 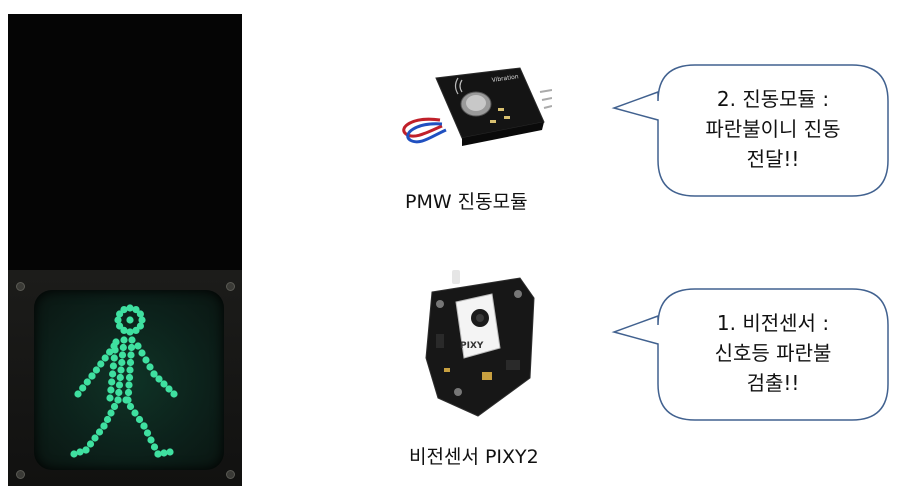 I want to click on vision-sensor-image: PIXY, so click(x=479, y=343).